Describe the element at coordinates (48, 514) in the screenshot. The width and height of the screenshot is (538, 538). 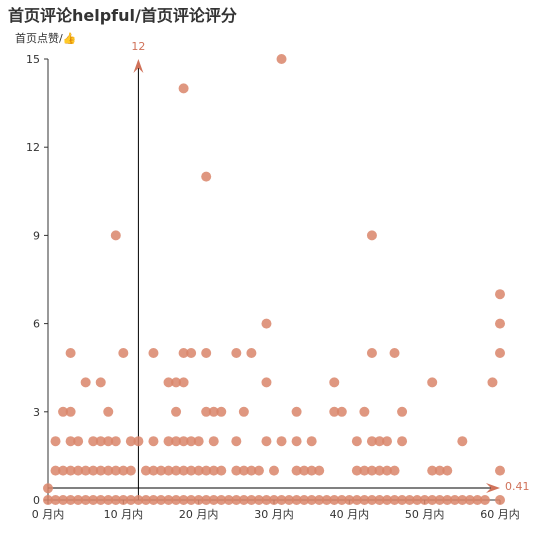
I see `x-tick-label: 0 月内` at that location.